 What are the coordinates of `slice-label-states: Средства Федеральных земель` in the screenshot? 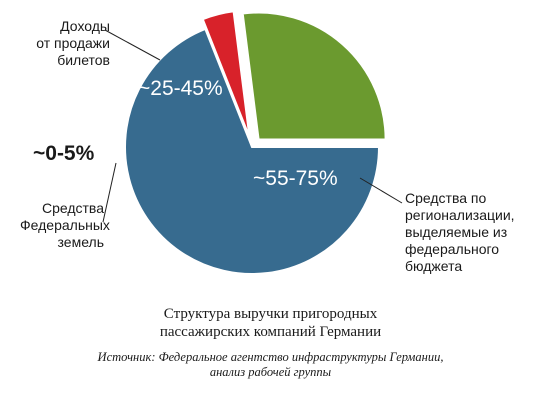 It's located at (65, 225).